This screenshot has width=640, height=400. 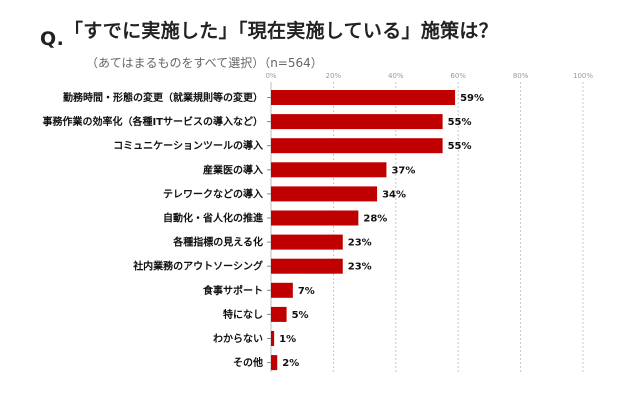 What do you see at coordinates (281, 31) in the screenshot?
I see `chart-title: 「すでに実施した」「現在実施している」施策は？` at bounding box center [281, 31].